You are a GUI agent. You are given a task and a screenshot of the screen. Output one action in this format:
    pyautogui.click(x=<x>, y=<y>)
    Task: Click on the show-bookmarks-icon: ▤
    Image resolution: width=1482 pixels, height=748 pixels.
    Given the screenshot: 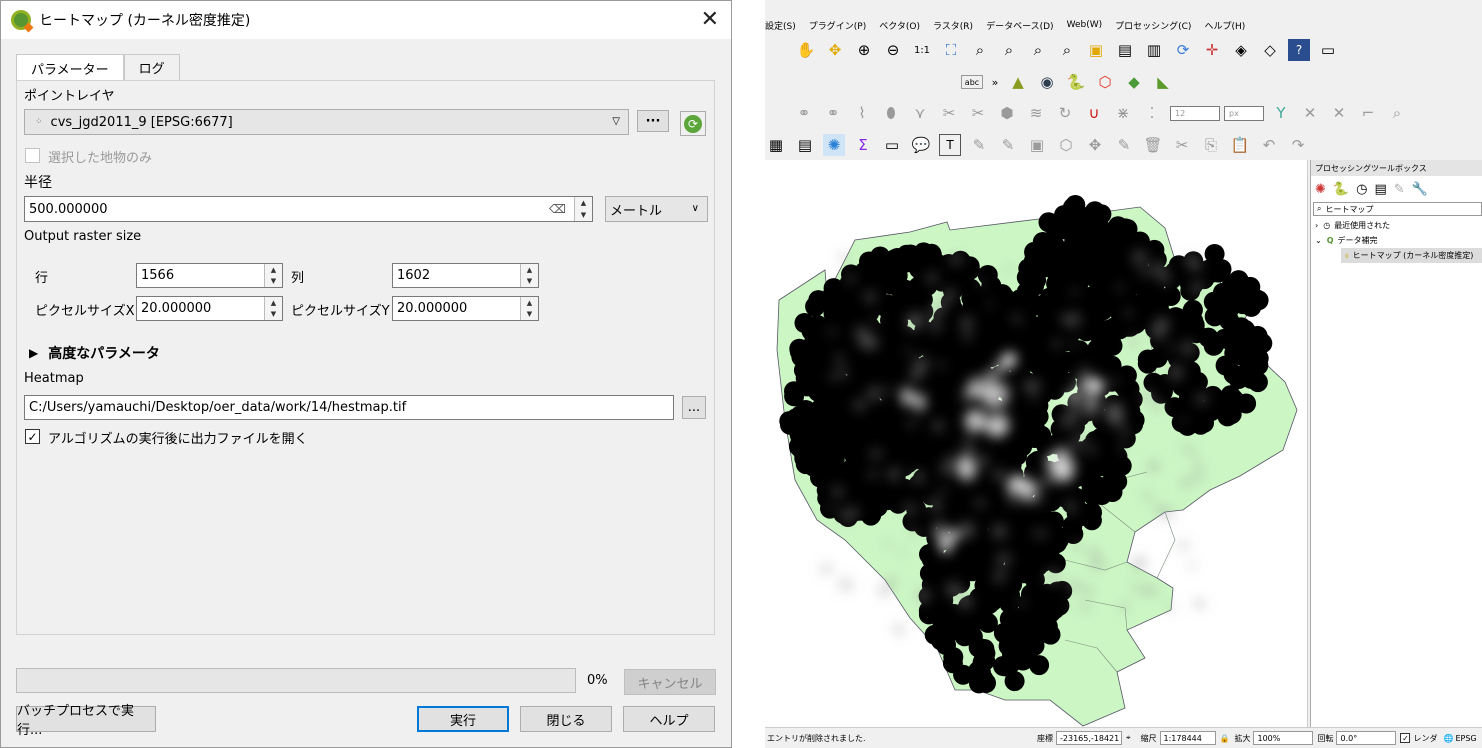 What is the action you would take?
    pyautogui.click(x=1125, y=50)
    